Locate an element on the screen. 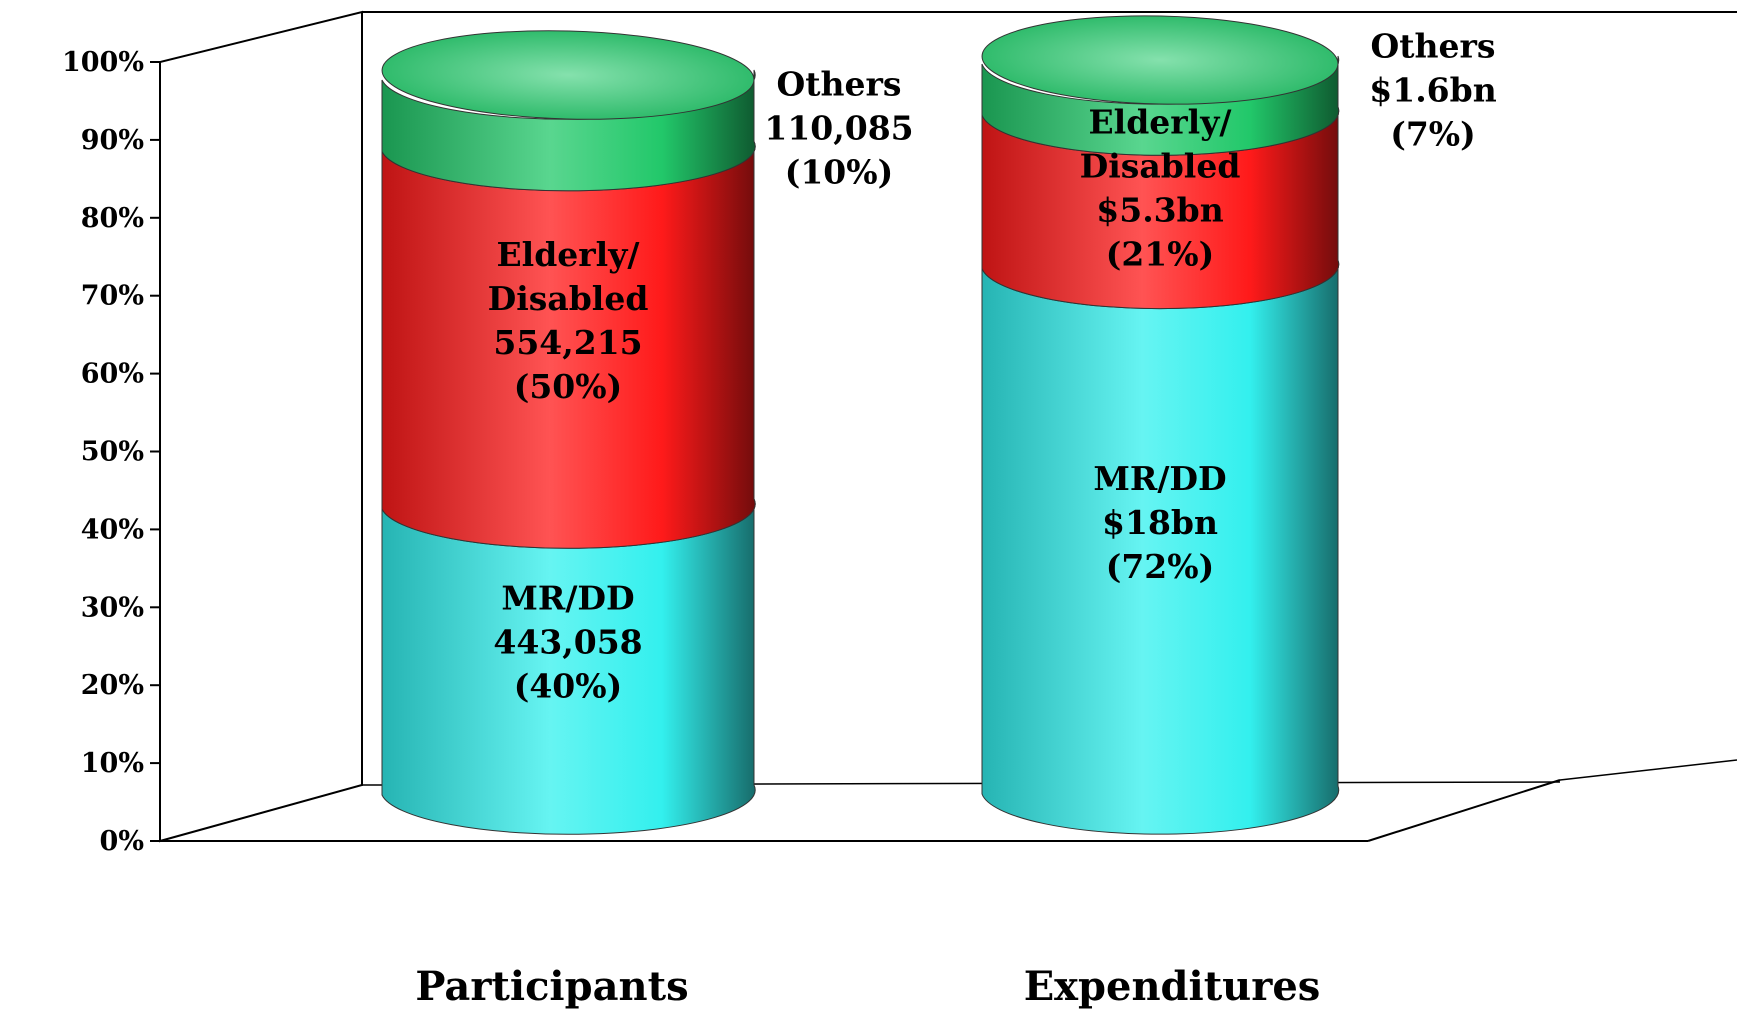 The width and height of the screenshot is (1737, 1022). data-label-mr-dd-participants: MR/DD 443,058 (40%) is located at coordinates (567, 642).